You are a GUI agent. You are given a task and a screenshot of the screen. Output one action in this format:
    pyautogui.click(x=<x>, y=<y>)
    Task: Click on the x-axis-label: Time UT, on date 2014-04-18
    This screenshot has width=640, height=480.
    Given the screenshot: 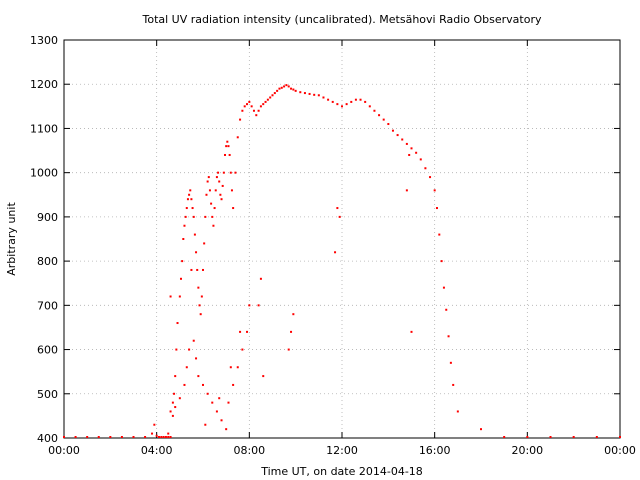 What is the action you would take?
    pyautogui.click(x=341, y=471)
    